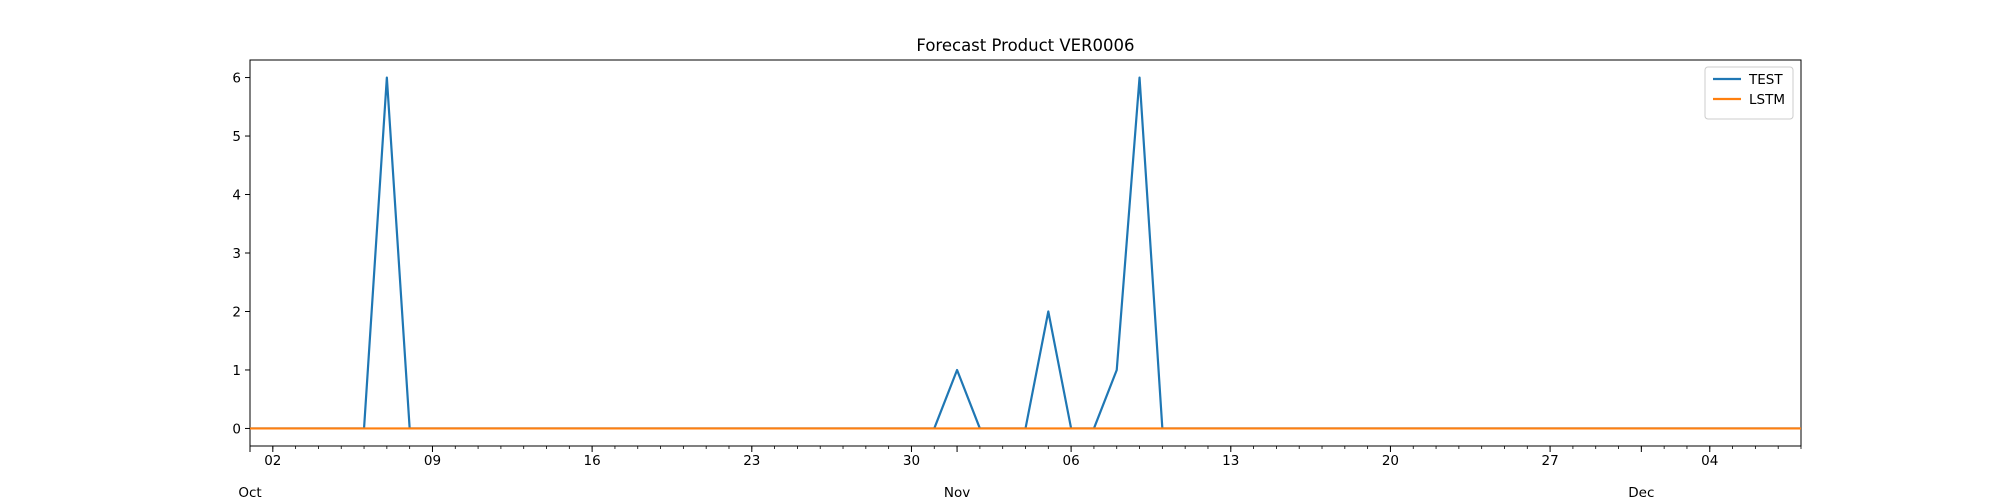 This screenshot has height=500, width=2000. What do you see at coordinates (1025, 45) in the screenshot?
I see `chart-title: Forecast Product VER0006` at bounding box center [1025, 45].